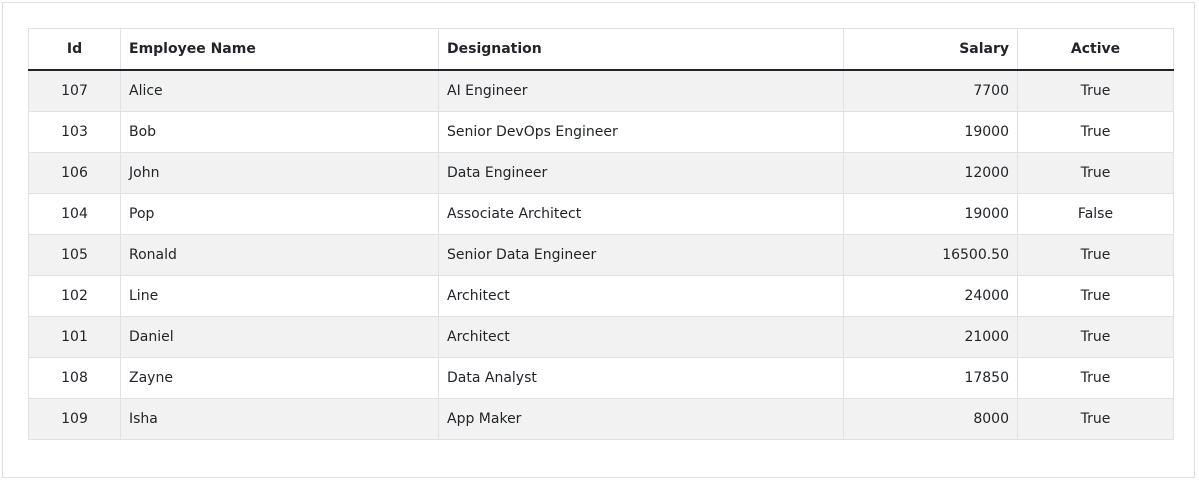 The image size is (1199, 484). Describe the element at coordinates (641, 255) in the screenshot. I see `cell-designation: Senior Data Engineer` at that location.